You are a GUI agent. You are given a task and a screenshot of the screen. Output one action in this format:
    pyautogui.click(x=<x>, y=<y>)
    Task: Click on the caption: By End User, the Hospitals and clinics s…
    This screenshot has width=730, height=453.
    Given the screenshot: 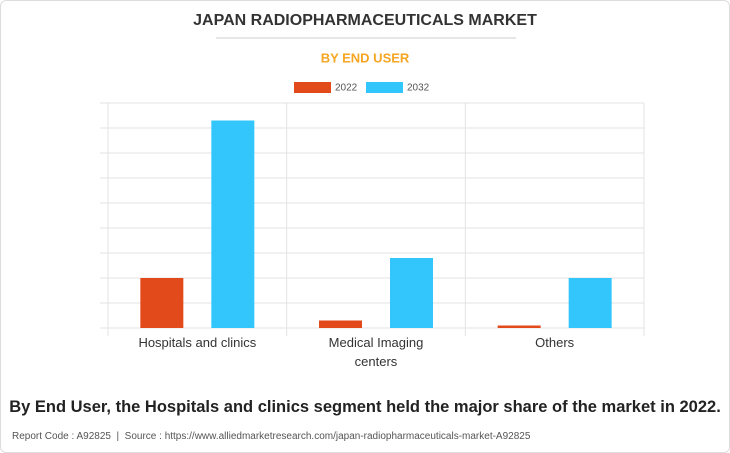 What is the action you would take?
    pyautogui.click(x=365, y=407)
    